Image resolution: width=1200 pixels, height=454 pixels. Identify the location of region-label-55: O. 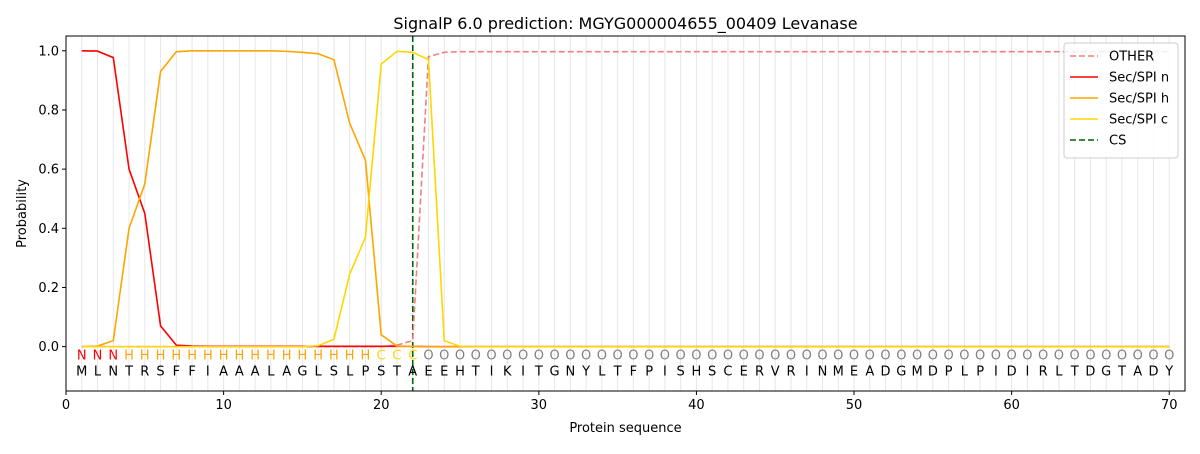
(933, 355).